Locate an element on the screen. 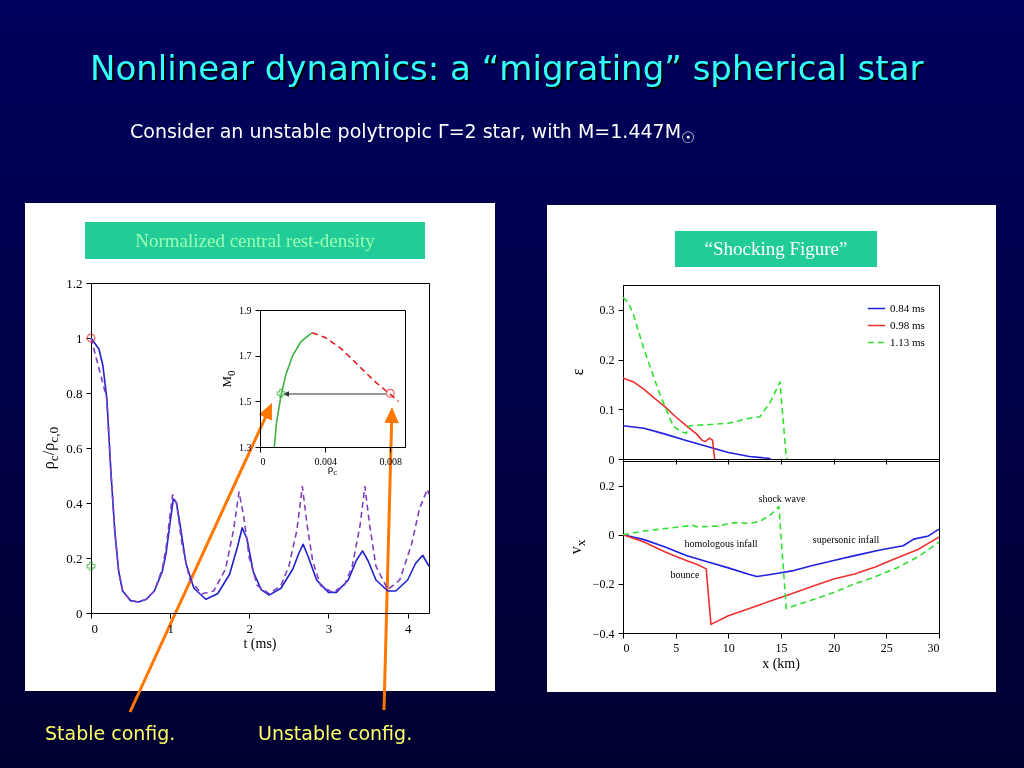  legend-label: 0.84 ms is located at coordinates (907, 307).